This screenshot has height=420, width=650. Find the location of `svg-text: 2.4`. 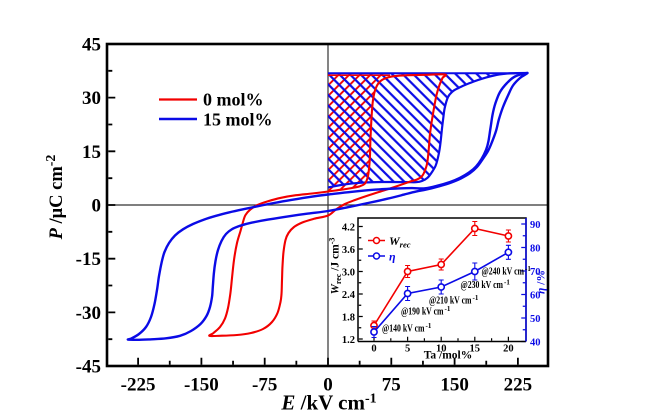

svg-text: 2.4 is located at coordinates (349, 295).